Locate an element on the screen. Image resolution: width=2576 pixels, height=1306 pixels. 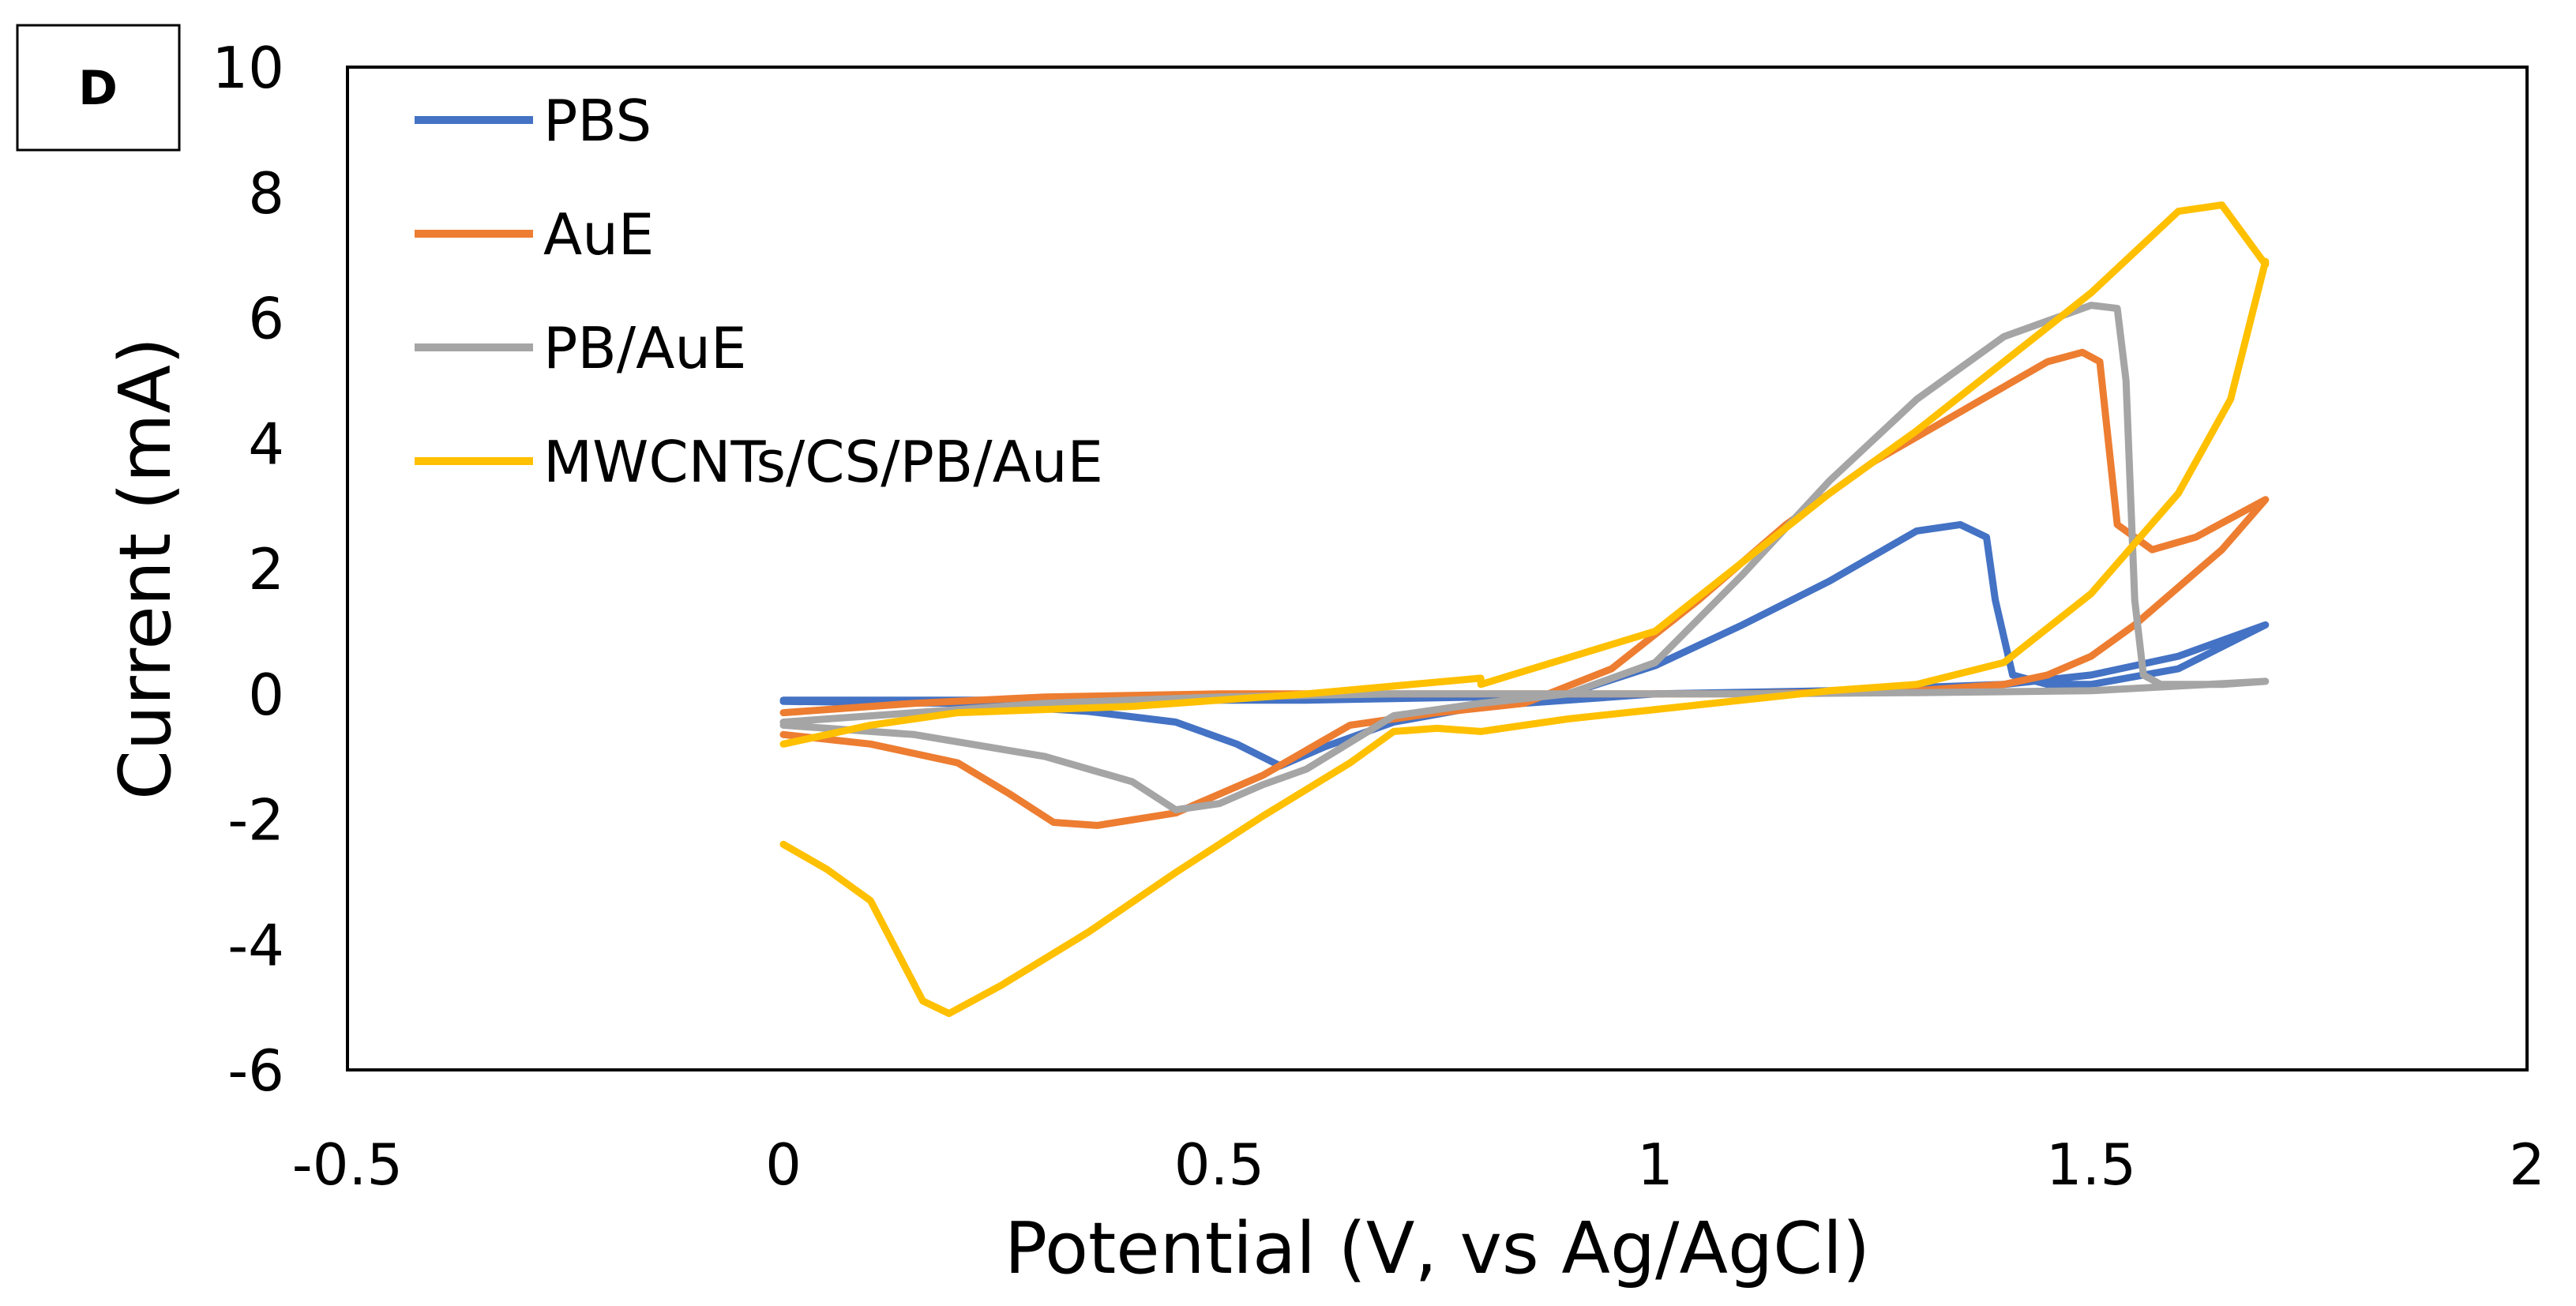
x-tick-labels: -0.5 0 0.5 1 1.5 2 is located at coordinates (1418, 1164).